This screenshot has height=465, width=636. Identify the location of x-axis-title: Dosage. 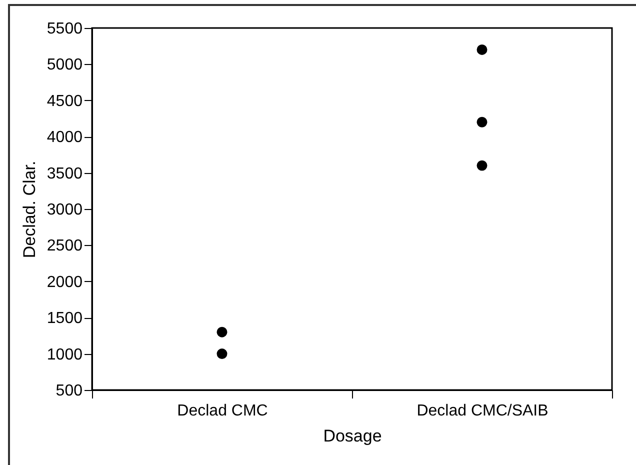
(352, 436).